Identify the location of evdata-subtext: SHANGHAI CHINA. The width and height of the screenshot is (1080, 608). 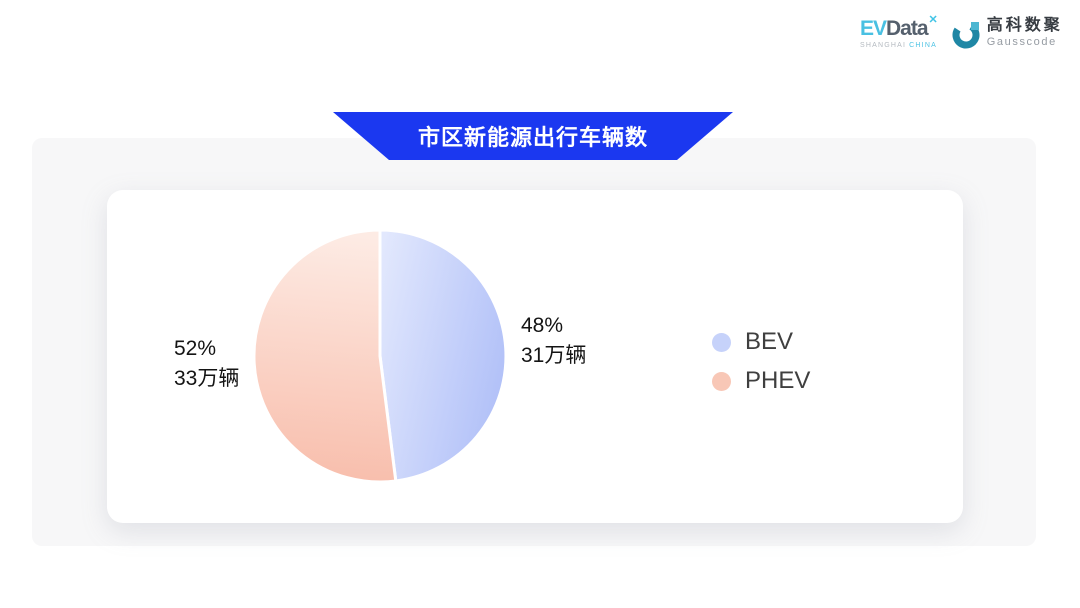
(899, 45).